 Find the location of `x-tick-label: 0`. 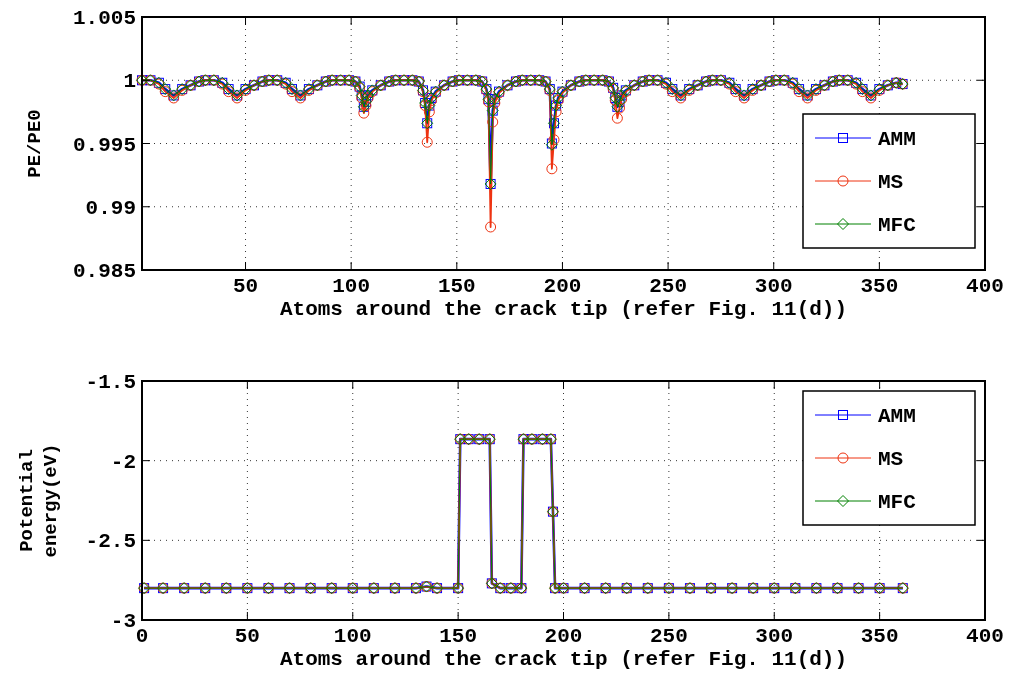

x-tick-label: 0 is located at coordinates (142, 636).